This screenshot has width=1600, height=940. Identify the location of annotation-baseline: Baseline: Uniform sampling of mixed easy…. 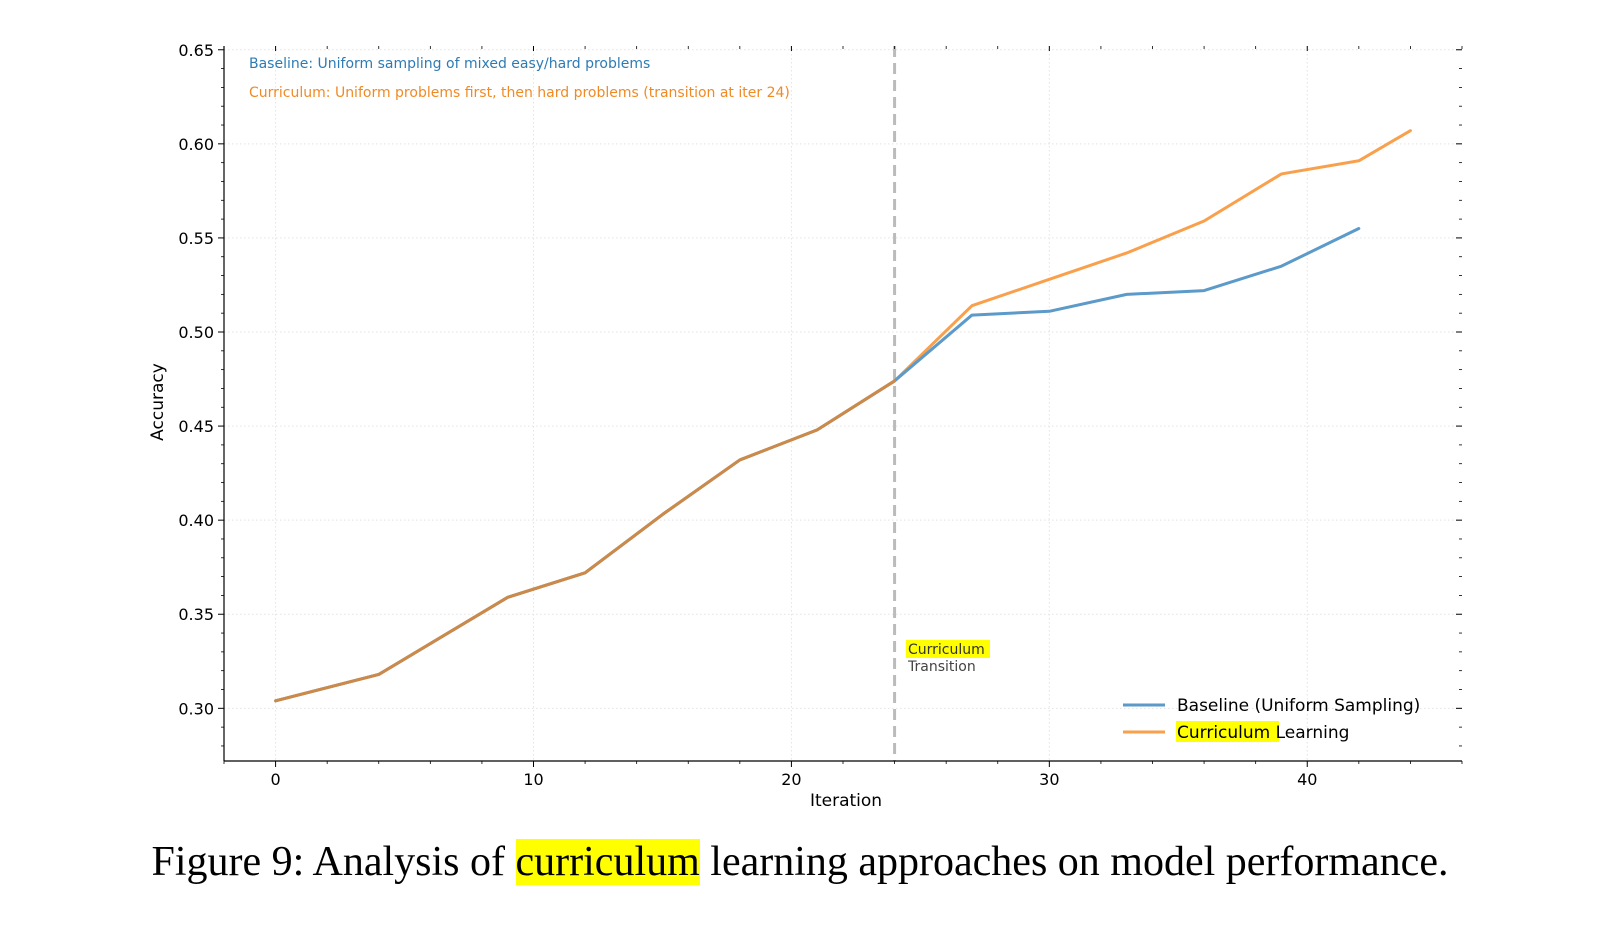
(449, 64).